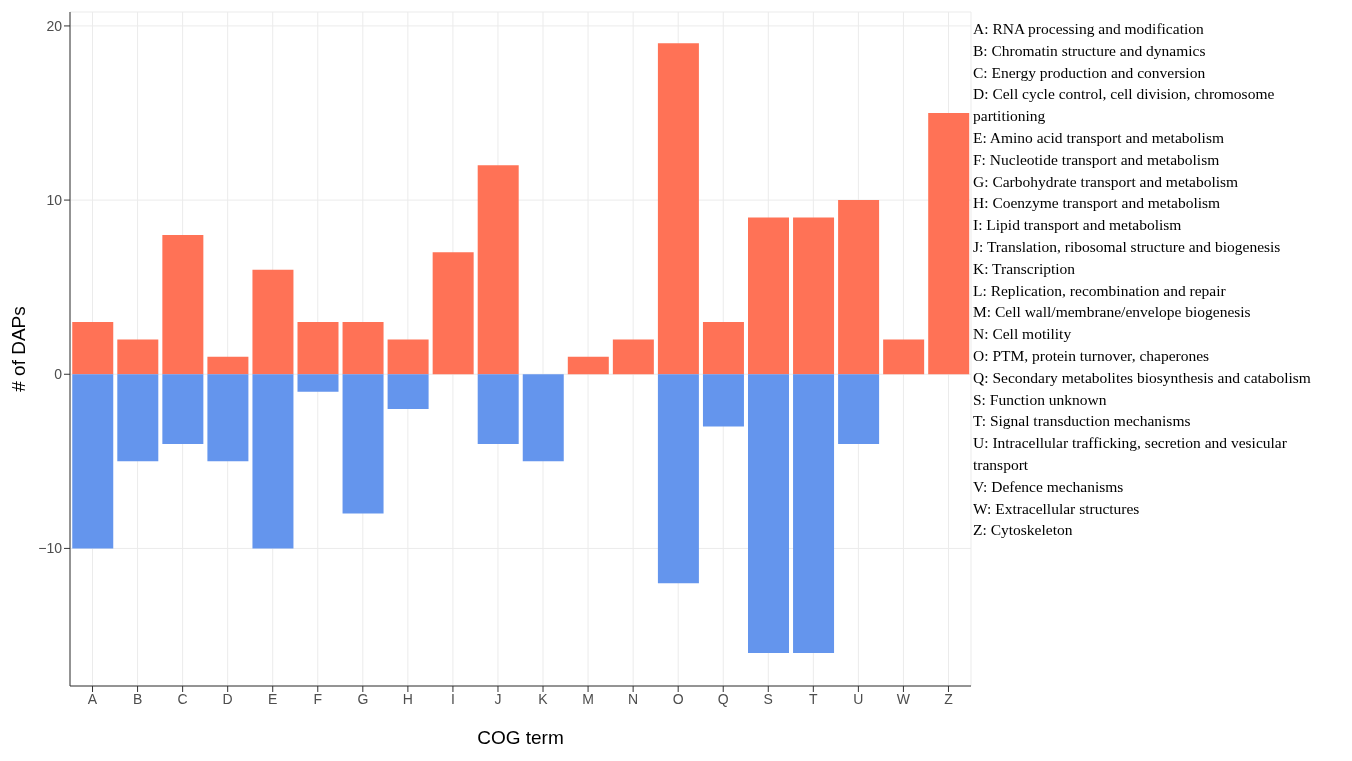  What do you see at coordinates (1057, 508) in the screenshot?
I see `text: W: Extracellular structures` at bounding box center [1057, 508].